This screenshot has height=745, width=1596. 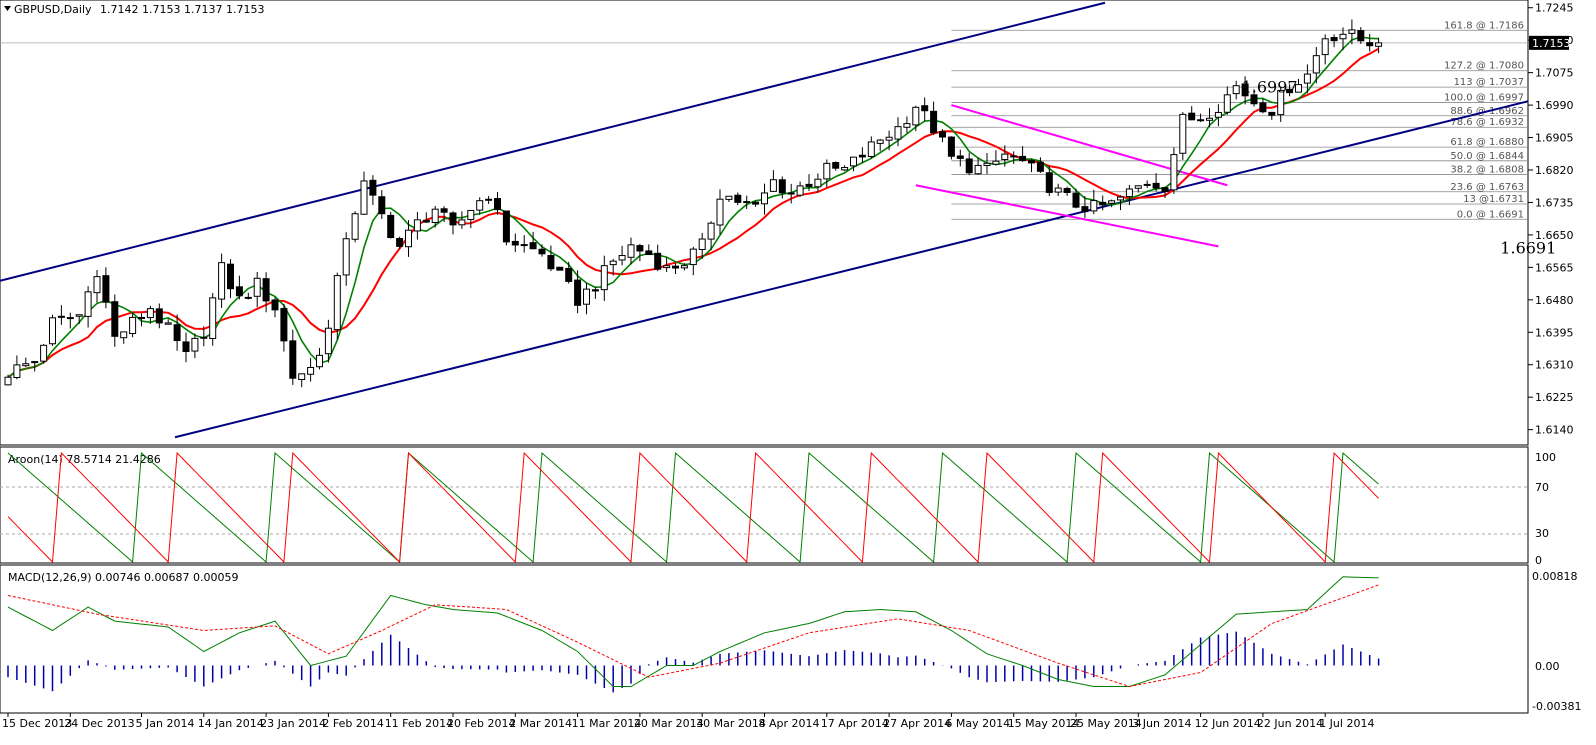 I want to click on price-annotation: 1.6997, so click(x=1270, y=86).